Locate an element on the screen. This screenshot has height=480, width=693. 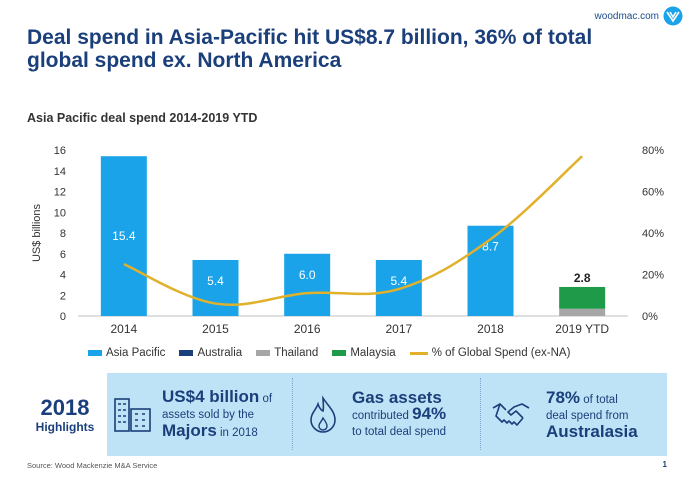
legend-label: Thailand is located at coordinates (296, 353).